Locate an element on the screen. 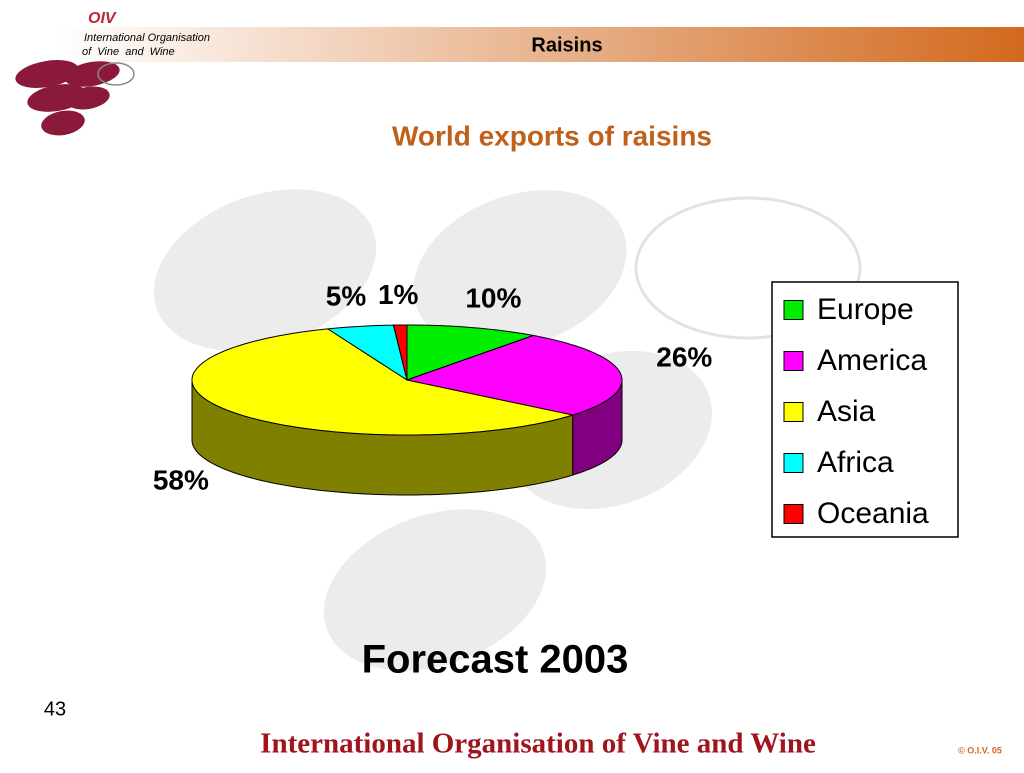 This screenshot has width=1024, height=773. legend-label: Europe is located at coordinates (865, 309).